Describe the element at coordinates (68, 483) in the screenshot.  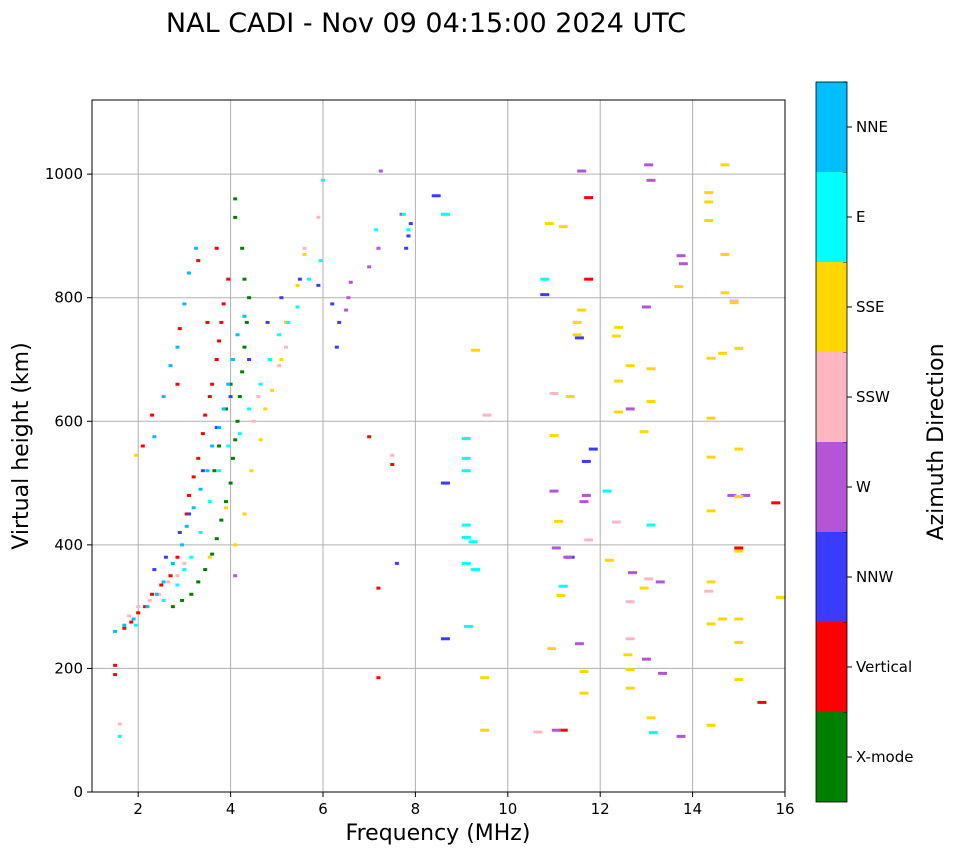
I see `y-ticks: 0 200 400 600 800 1000` at that location.